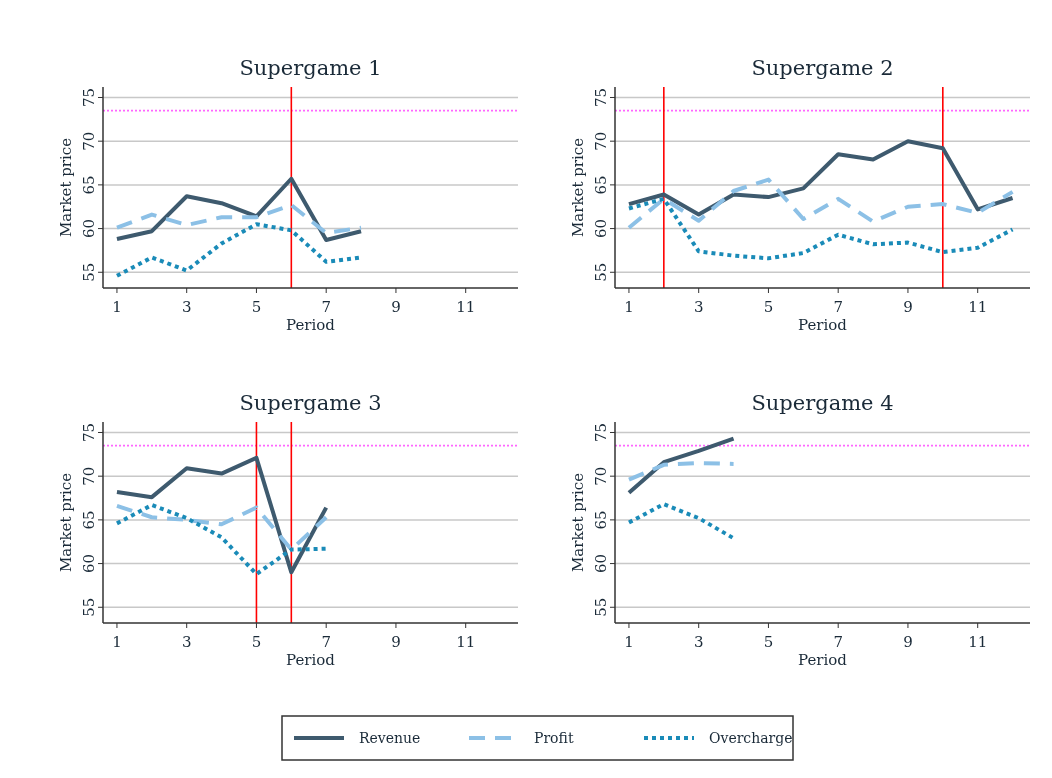 This screenshot has width=1052, height=778. Describe the element at coordinates (390, 738) in the screenshot. I see `legend-label: Revenue` at that location.